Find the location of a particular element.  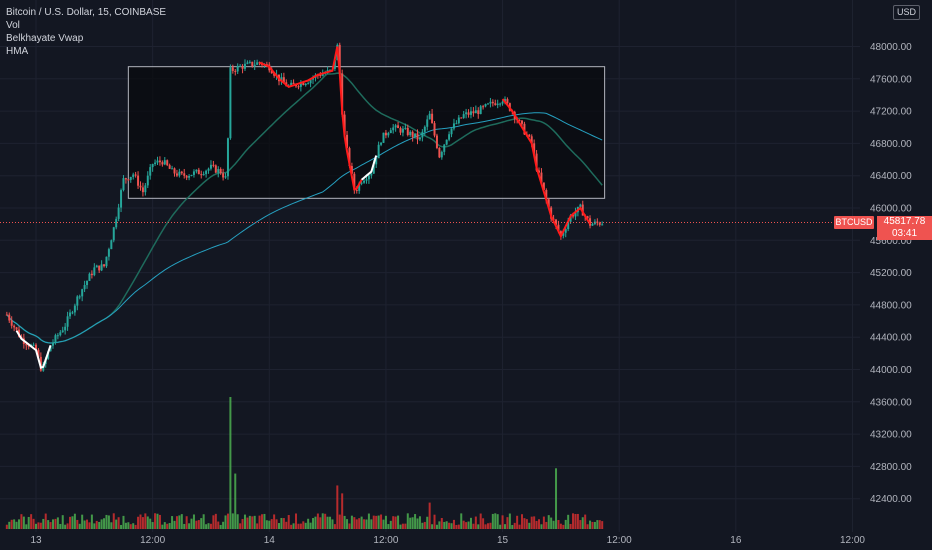

price-tick-label-4: 46400.00 is located at coordinates (891, 176).